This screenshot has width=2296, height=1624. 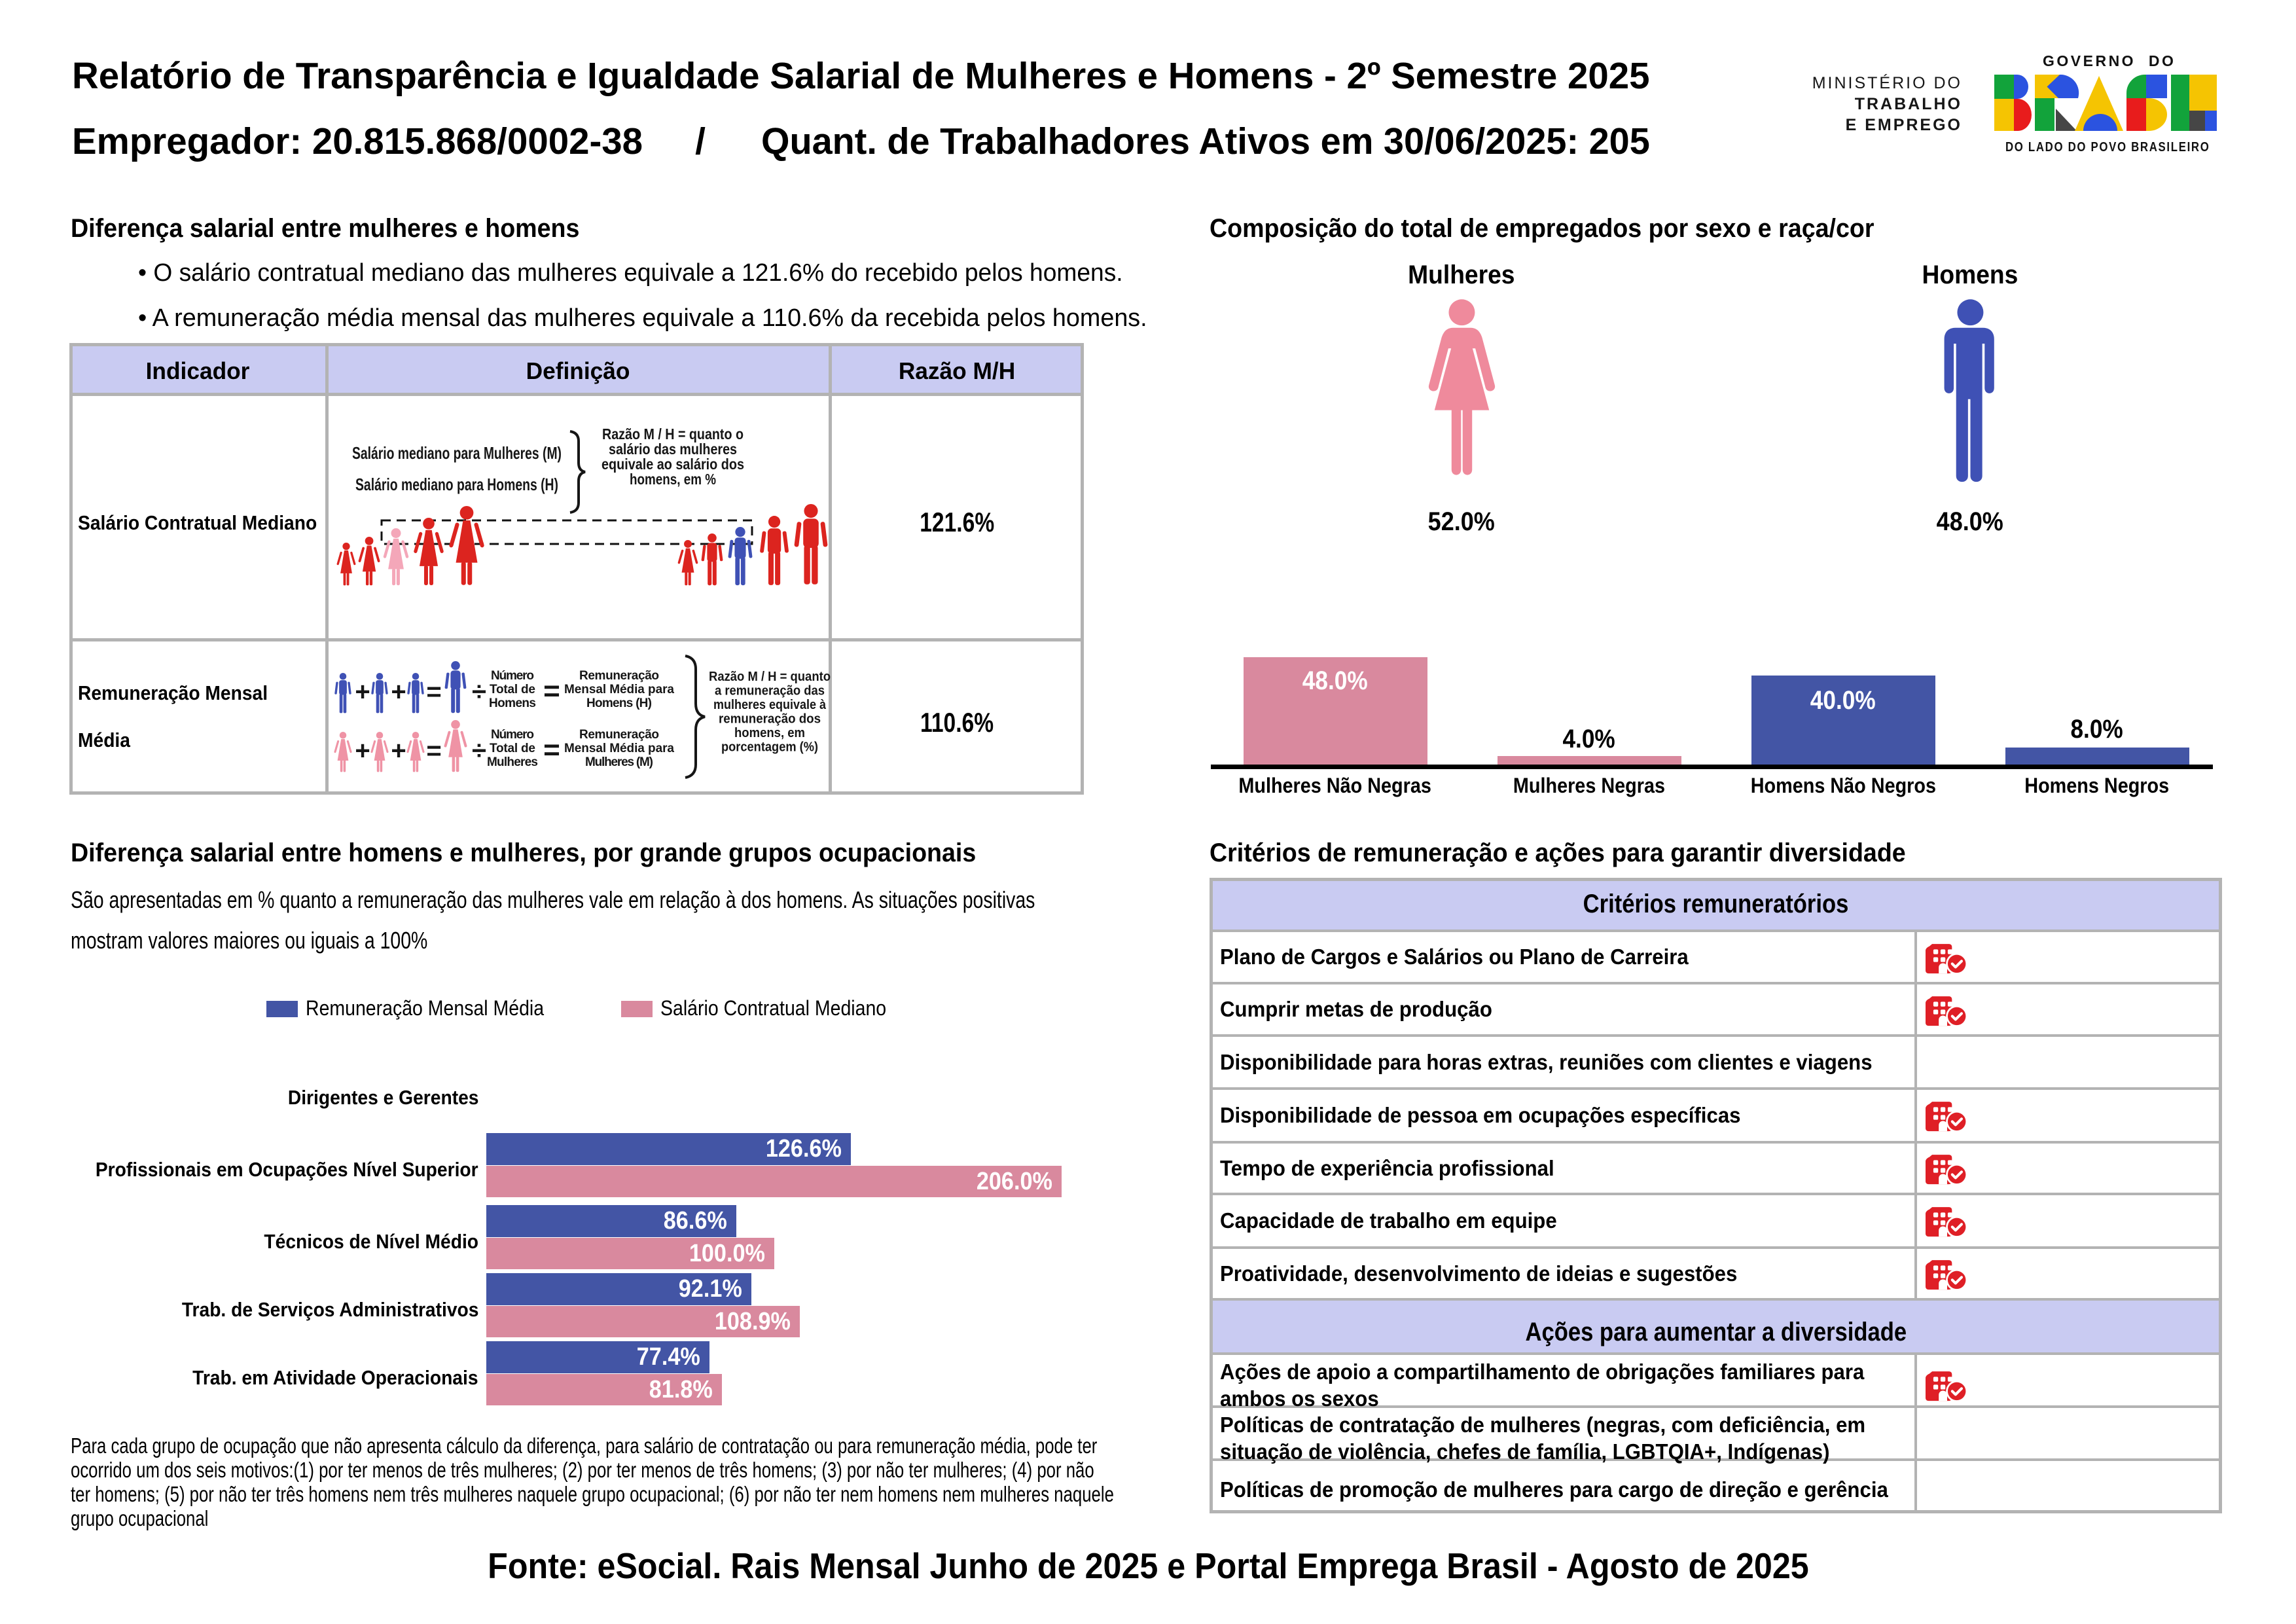 I want to click on svg-text: Razão M / H = quanto o, so click(x=673, y=433).